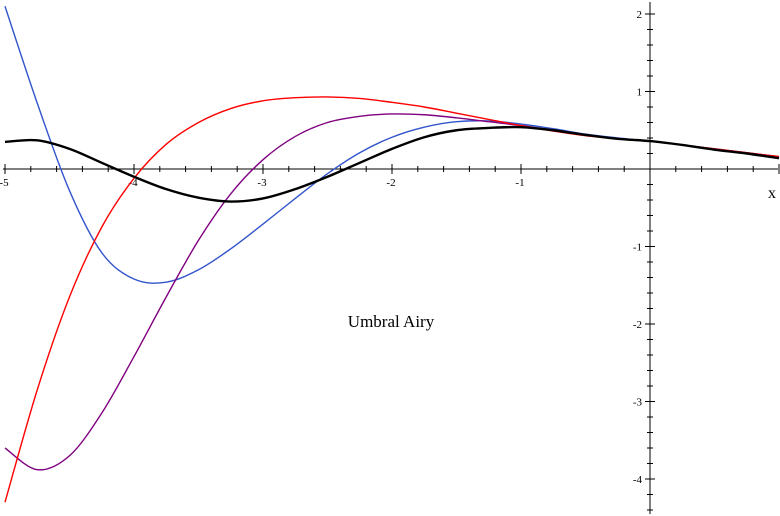 Image resolution: width=780 pixels, height=516 pixels. Describe the element at coordinates (638, 480) in the screenshot. I see `y-tick-label: -4` at that location.